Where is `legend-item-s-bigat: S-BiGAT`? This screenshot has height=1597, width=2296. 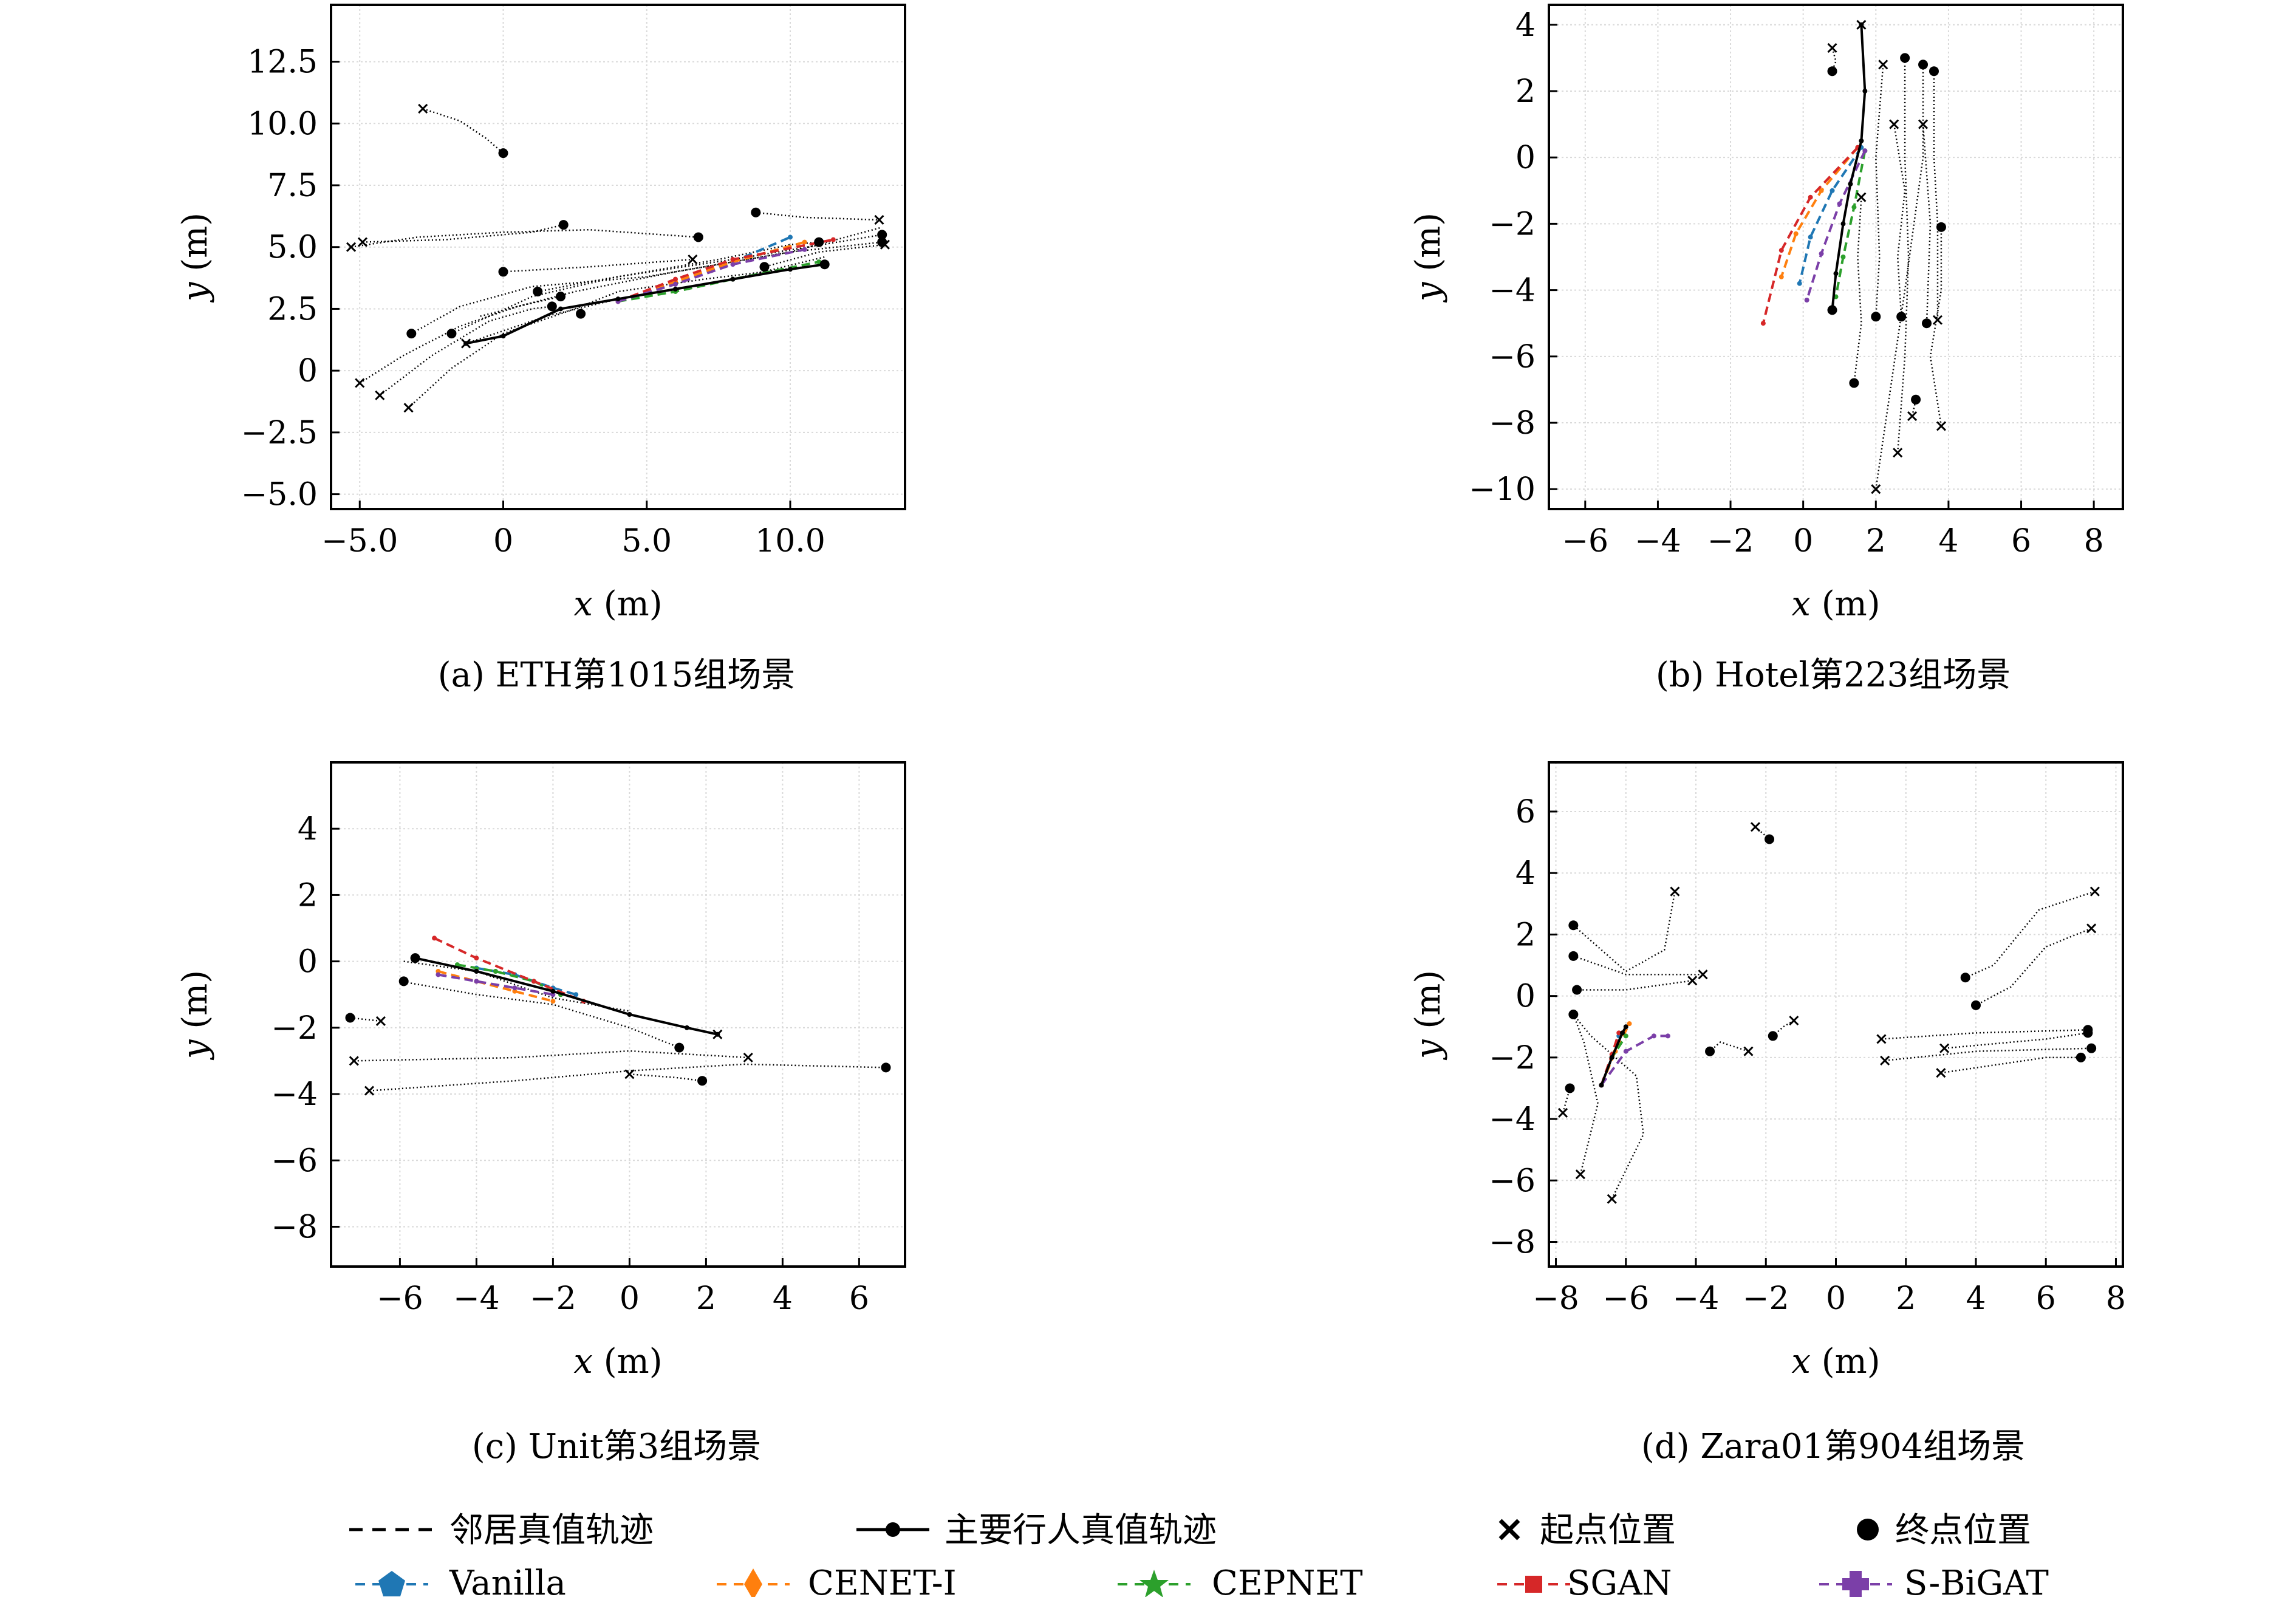
legend-item-s-bigat: S-BiGAT is located at coordinates (1934, 1580).